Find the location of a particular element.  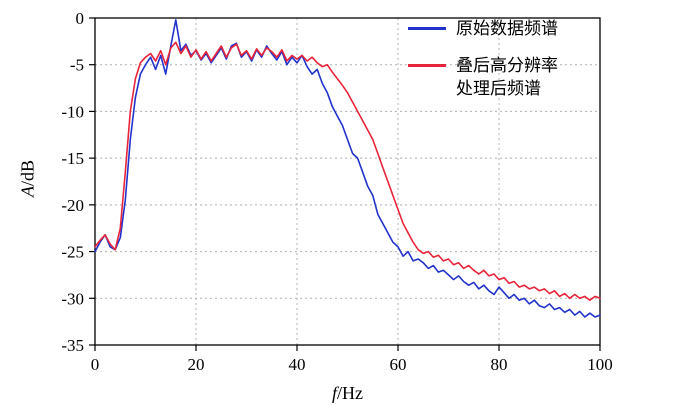

svg-text: -30 is located at coordinates (72, 298).